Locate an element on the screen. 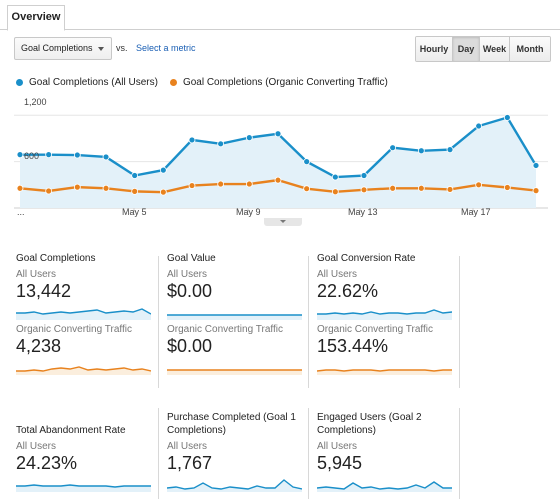  all-users-value: 13,442 is located at coordinates (44, 291).